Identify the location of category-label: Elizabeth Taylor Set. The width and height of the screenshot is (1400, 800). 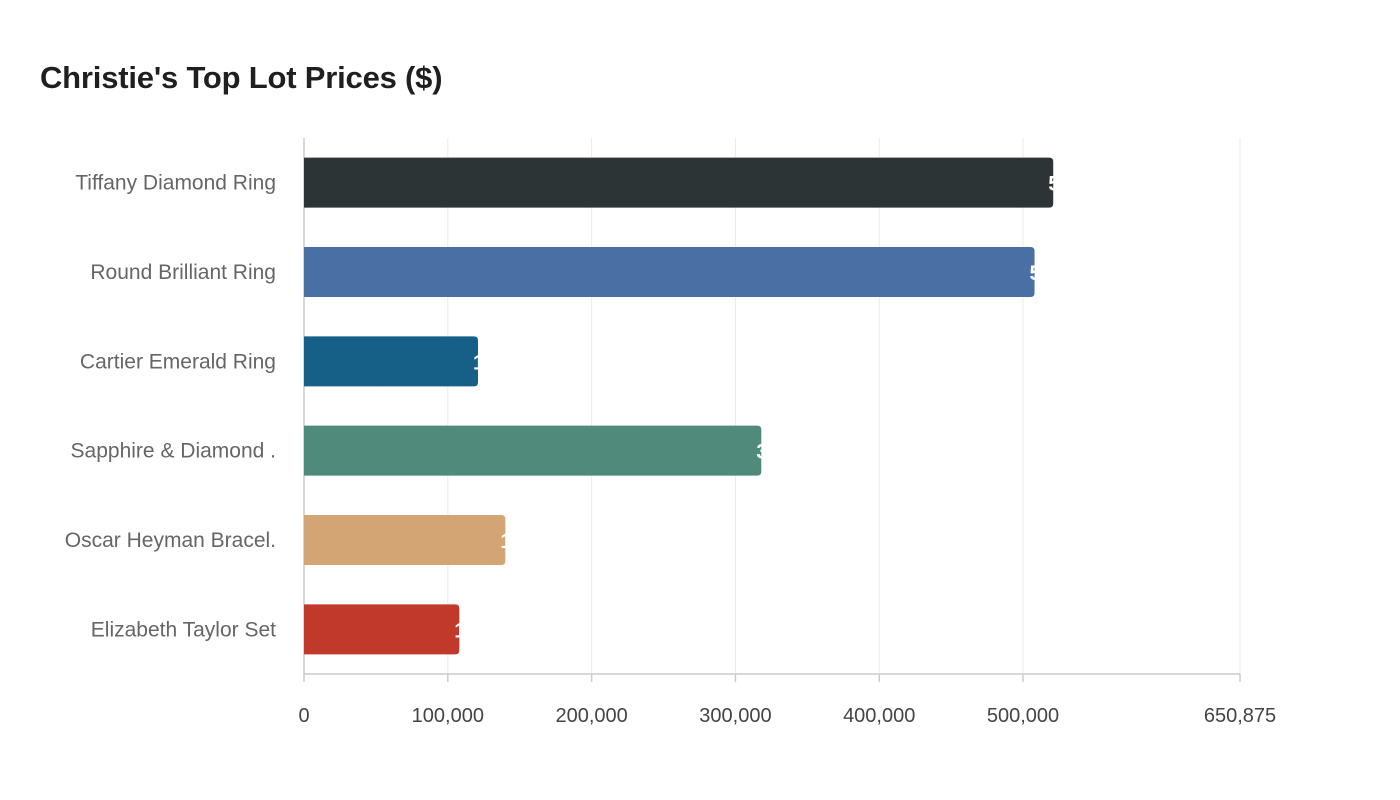
(183, 629).